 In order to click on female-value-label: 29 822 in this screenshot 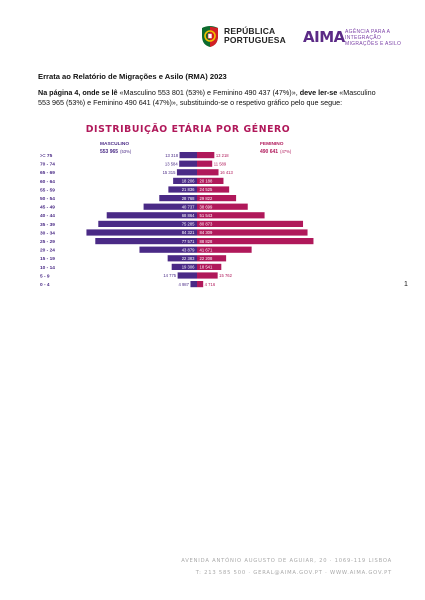, I will do `click(206, 198)`.